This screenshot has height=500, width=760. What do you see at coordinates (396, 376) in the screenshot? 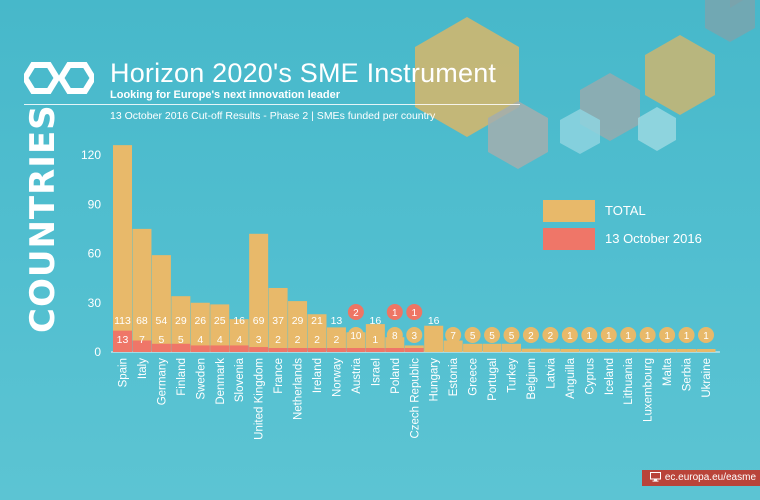
I see `category-label: Poland` at bounding box center [396, 376].